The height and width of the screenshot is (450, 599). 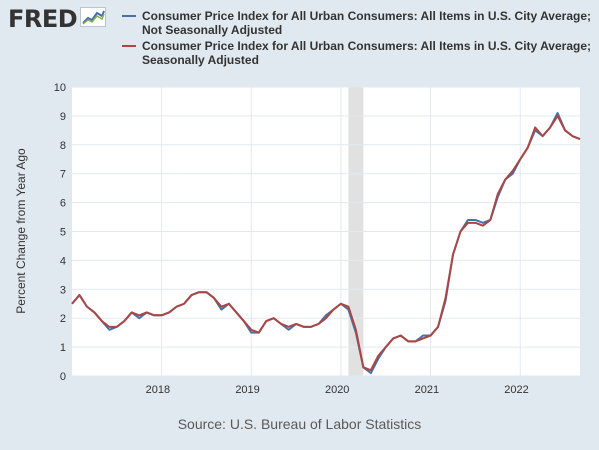 What do you see at coordinates (21, 231) in the screenshot?
I see `y-axis-label: Percent Change from Year Ago` at bounding box center [21, 231].